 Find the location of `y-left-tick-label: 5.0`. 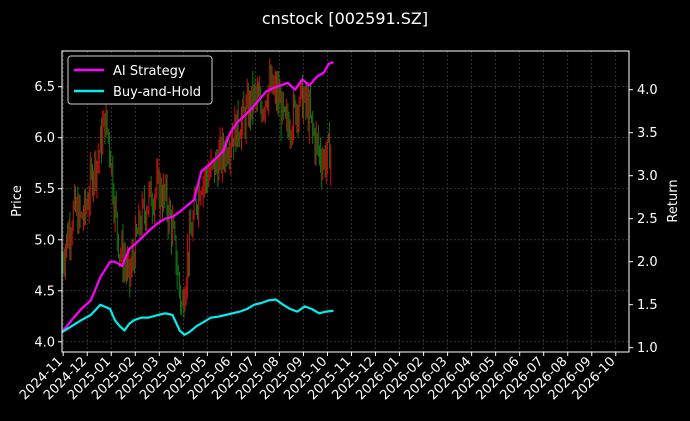

y-left-tick-label: 5.0 is located at coordinates (44, 240).